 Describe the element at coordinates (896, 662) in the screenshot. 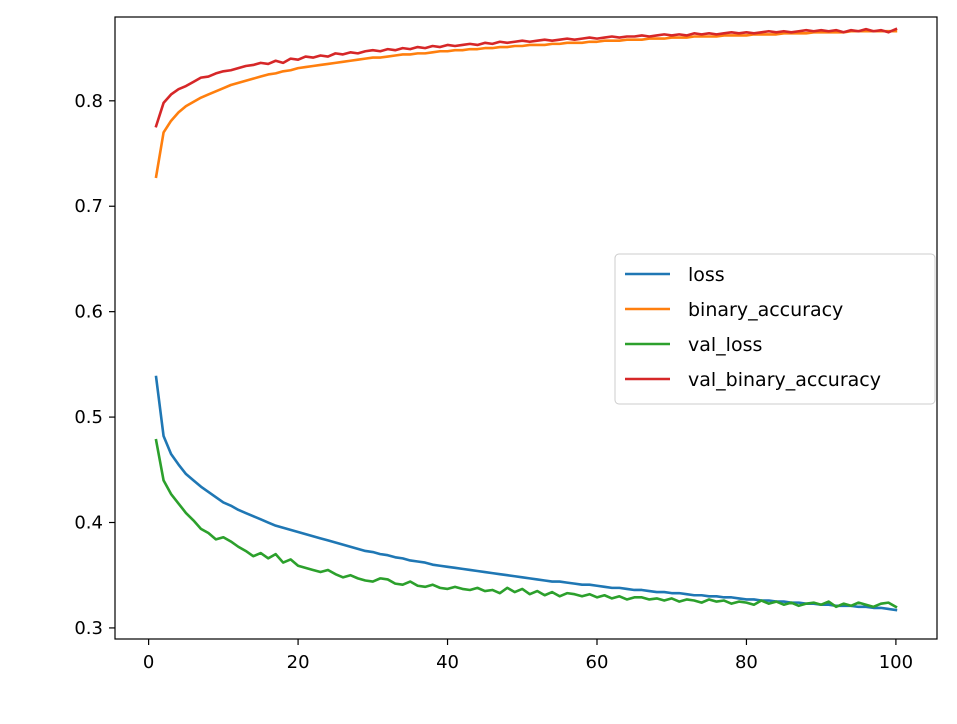

I see `x-tick-label: 100` at that location.